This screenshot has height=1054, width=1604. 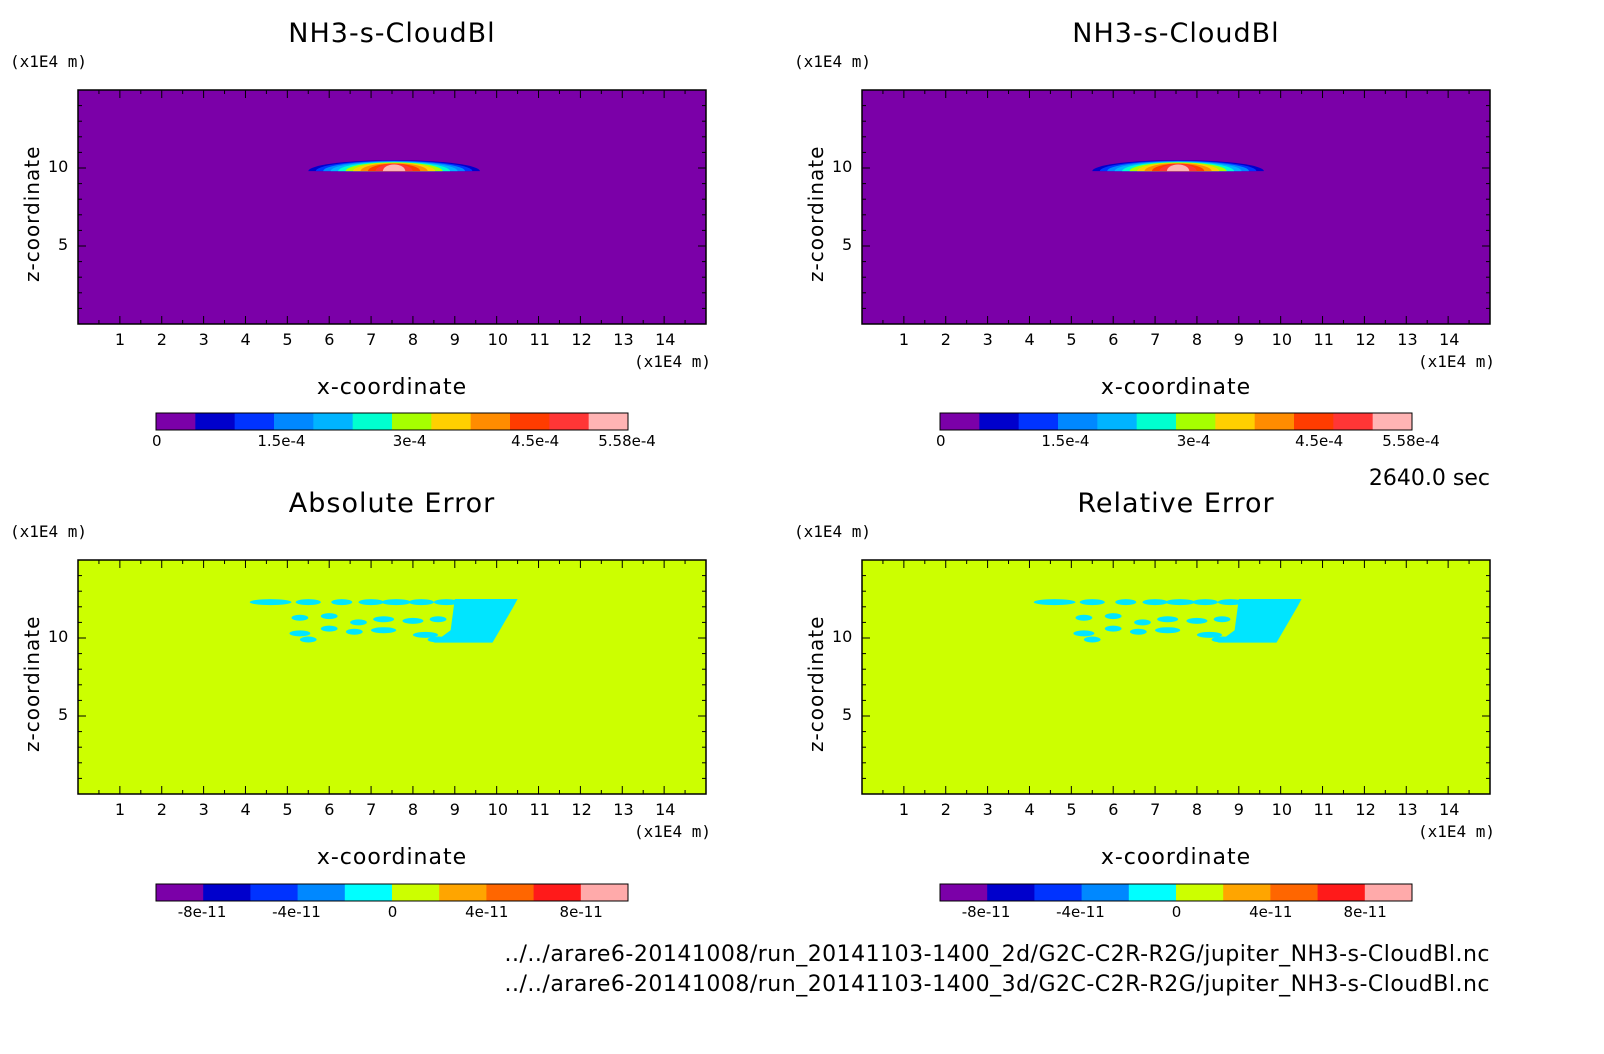 What do you see at coordinates (904, 339) in the screenshot?
I see `x-tick-label: 1` at bounding box center [904, 339].